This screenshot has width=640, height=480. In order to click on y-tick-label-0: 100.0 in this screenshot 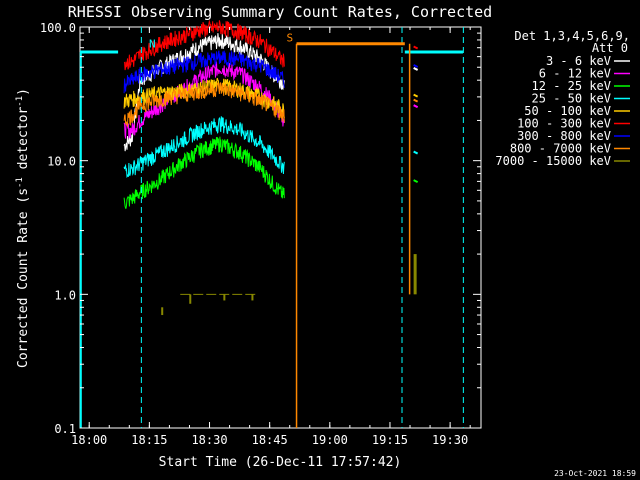, I will do `click(58, 28)`.